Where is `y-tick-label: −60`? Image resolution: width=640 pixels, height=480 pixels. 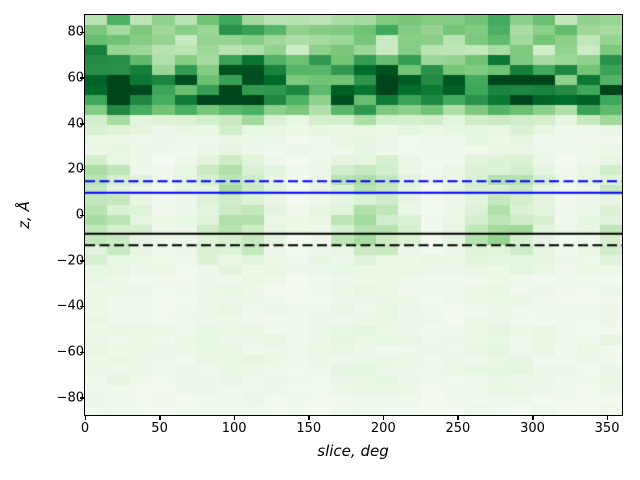 y-tick-label: −60 is located at coordinates (70, 352).